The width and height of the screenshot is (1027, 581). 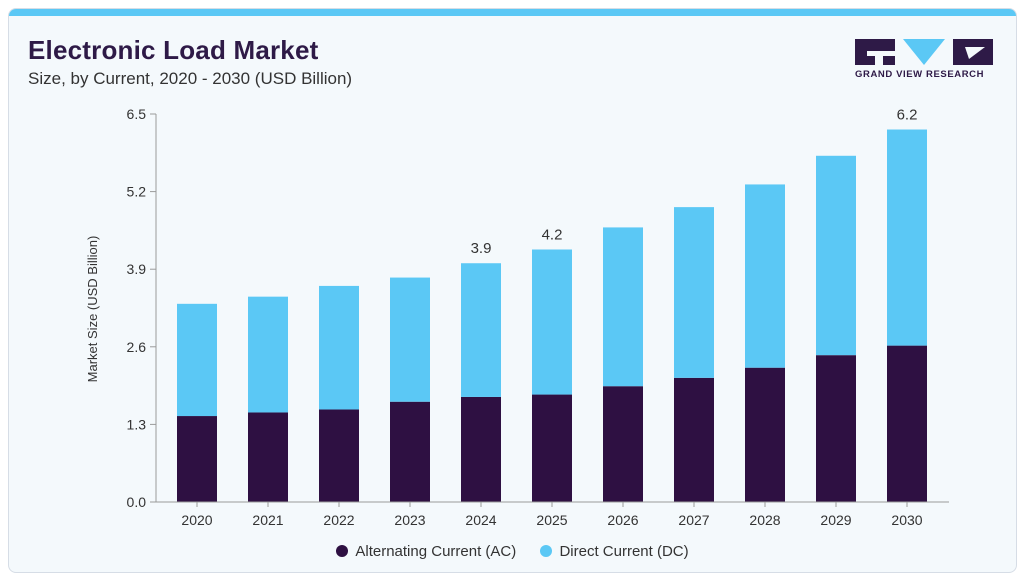 I want to click on bar-ac-2020, so click(x=197, y=459).